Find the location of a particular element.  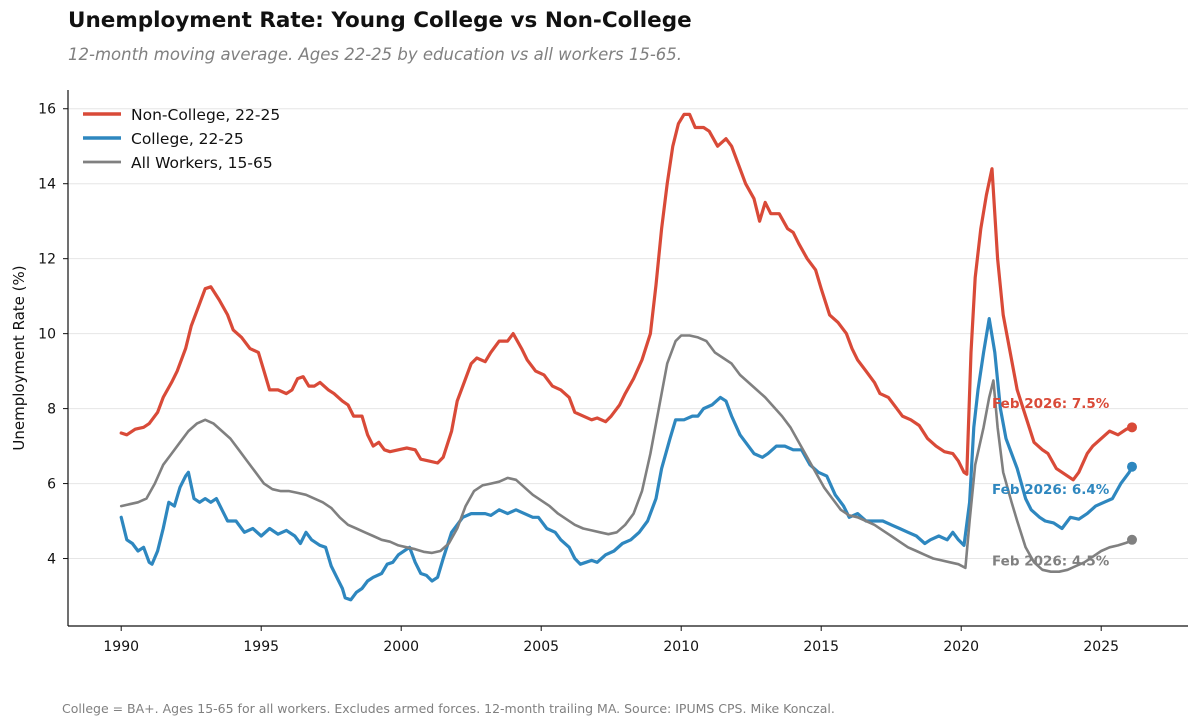

y-tick-label: 16 is located at coordinates (47, 110).